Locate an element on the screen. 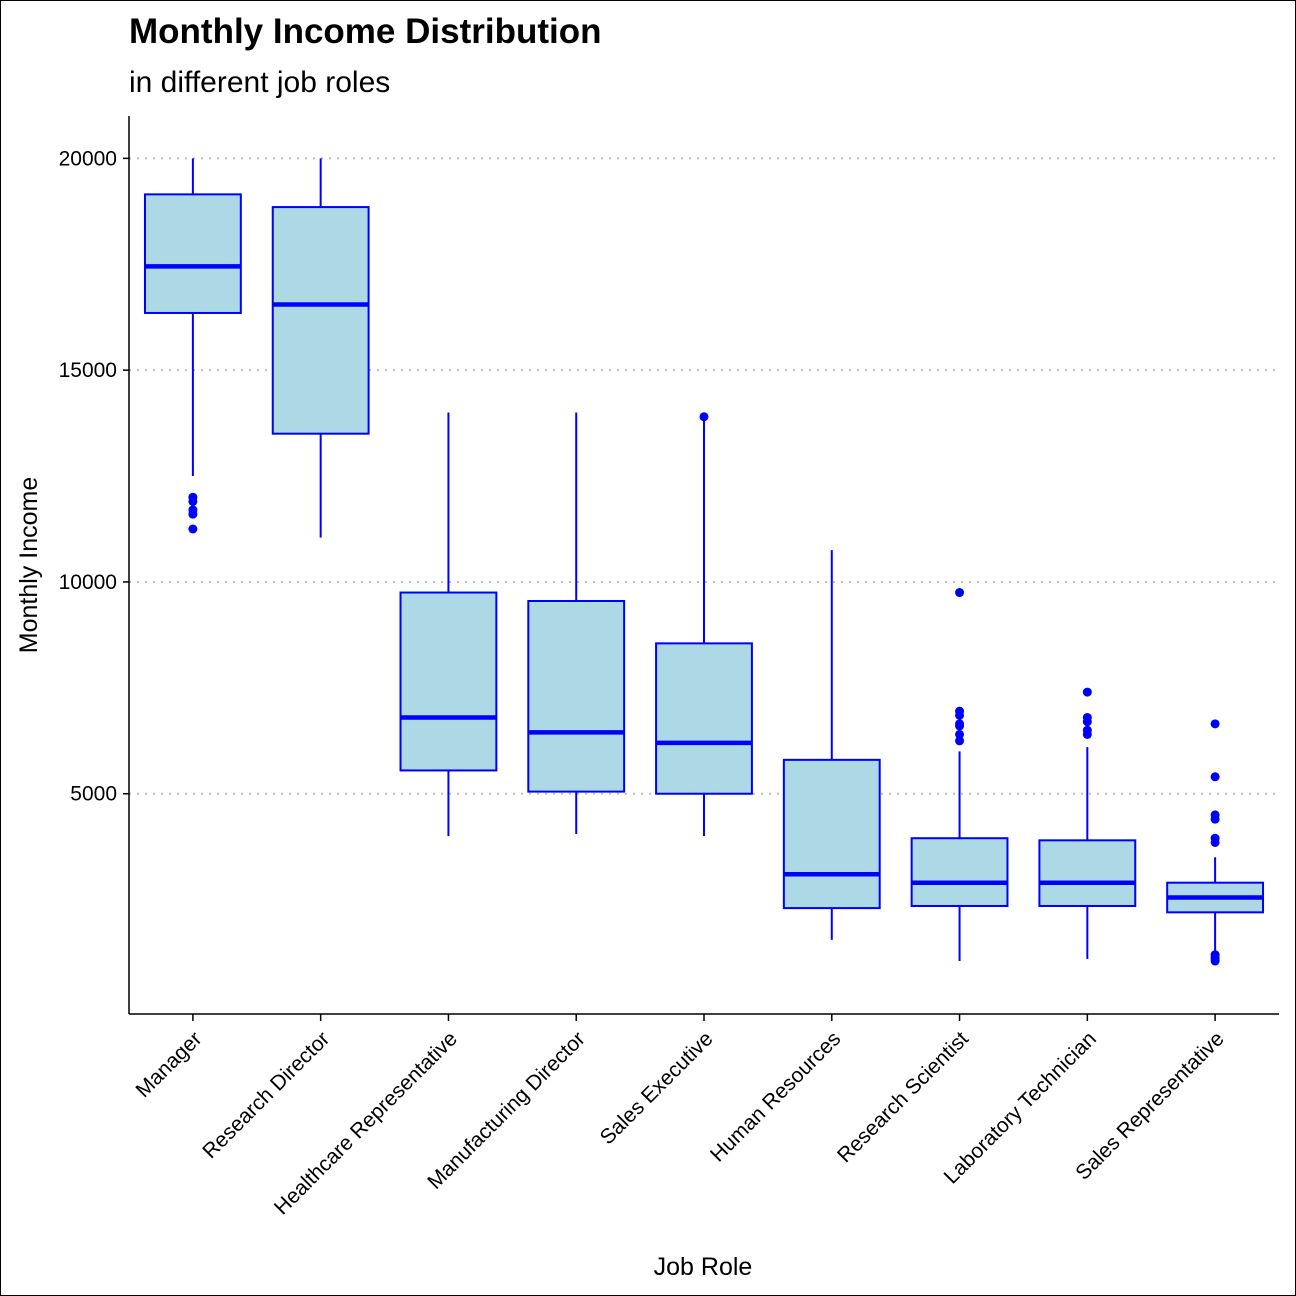  y-tick-label: 5000 is located at coordinates (93, 794).